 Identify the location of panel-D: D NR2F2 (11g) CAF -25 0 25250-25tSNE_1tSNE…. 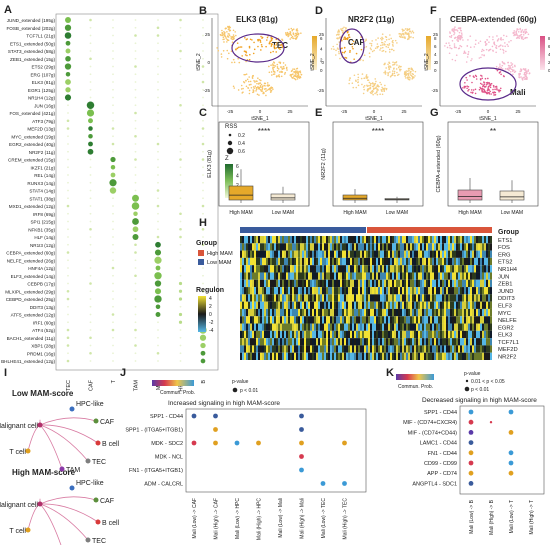
(373, 63).